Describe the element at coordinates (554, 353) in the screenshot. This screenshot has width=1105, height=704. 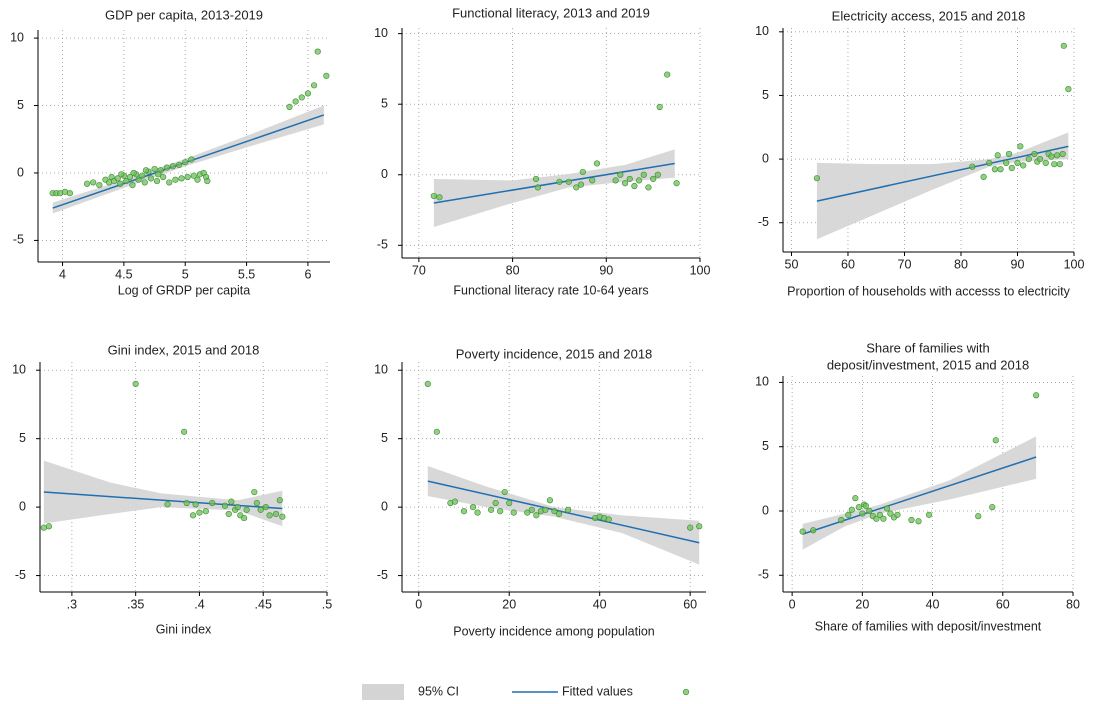
I see `chart-title: Poverty incidence, 2015 and 2018` at that location.